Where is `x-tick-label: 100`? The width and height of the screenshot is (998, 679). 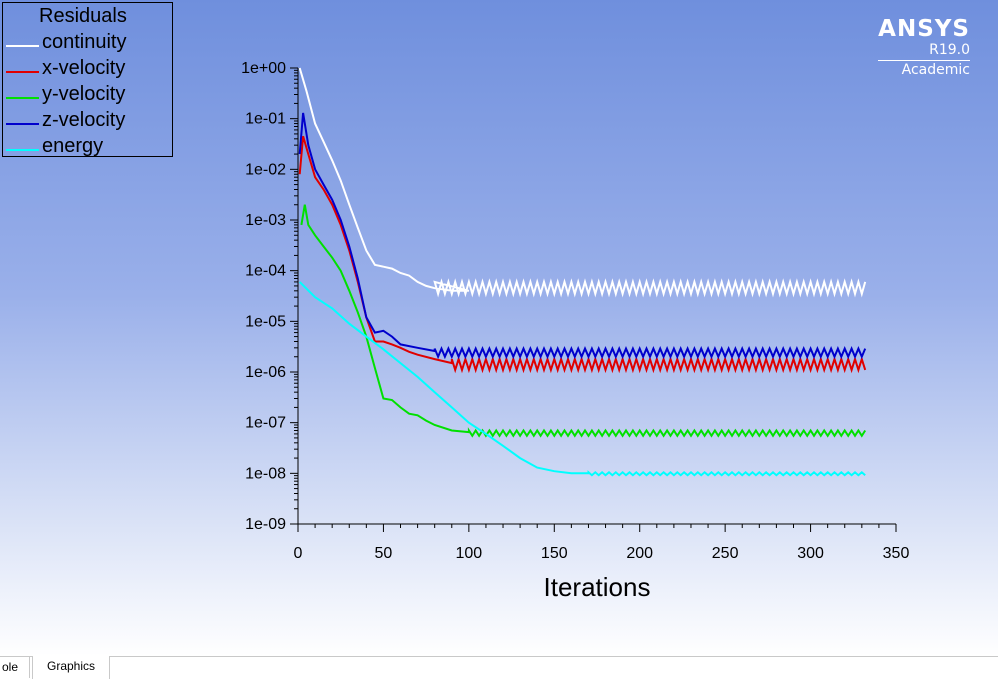
x-tick-label: 100 is located at coordinates (469, 553).